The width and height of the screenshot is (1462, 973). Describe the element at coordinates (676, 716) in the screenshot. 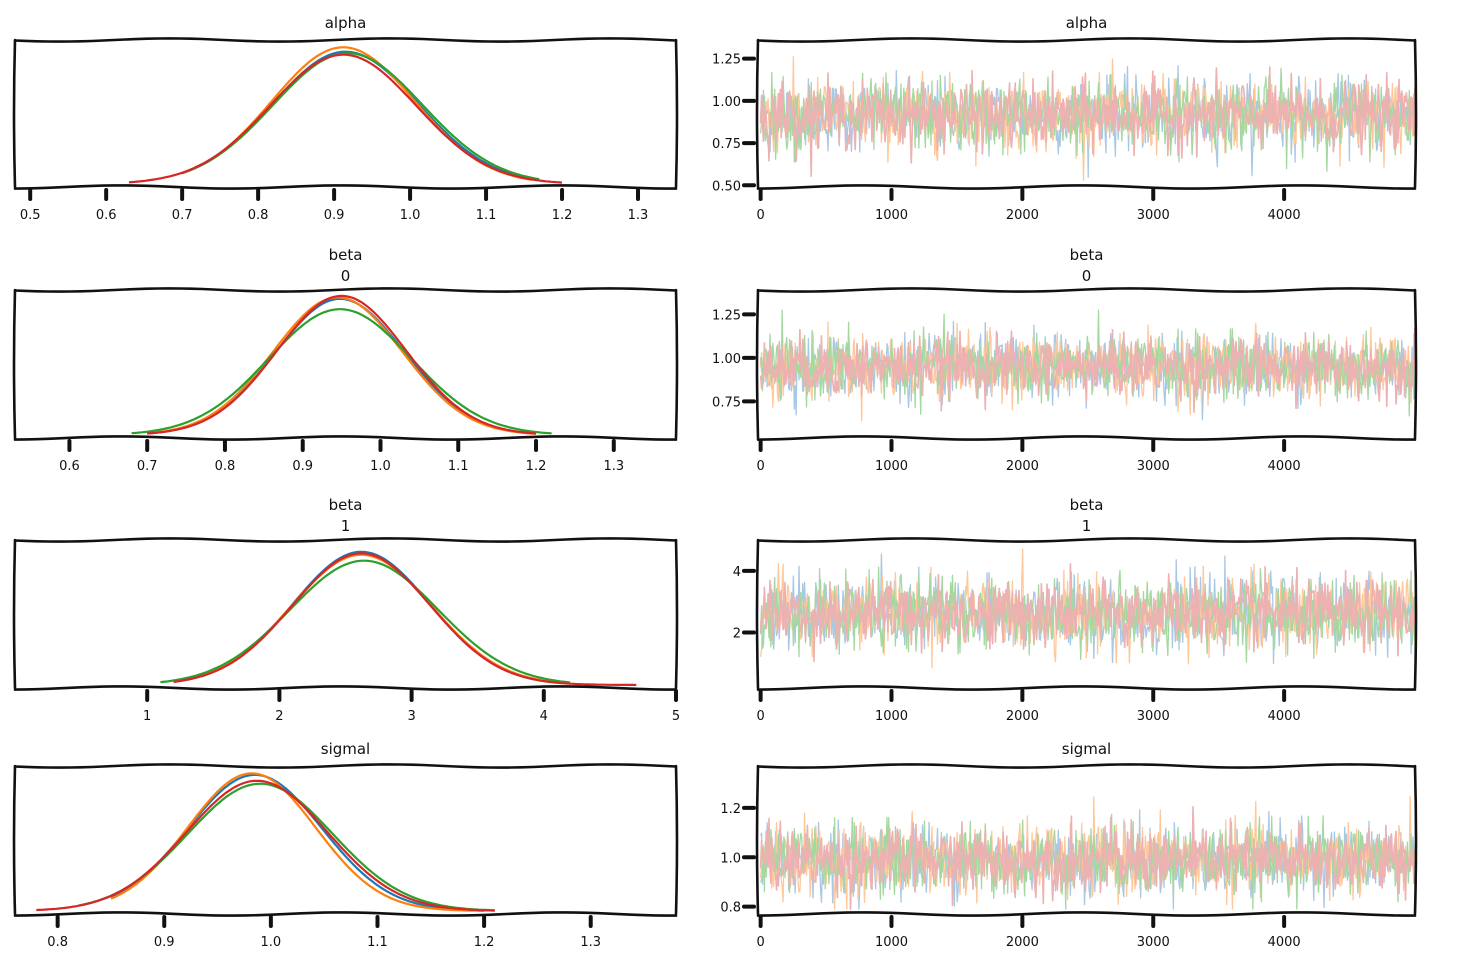

I see `x-tick-label: 5` at that location.